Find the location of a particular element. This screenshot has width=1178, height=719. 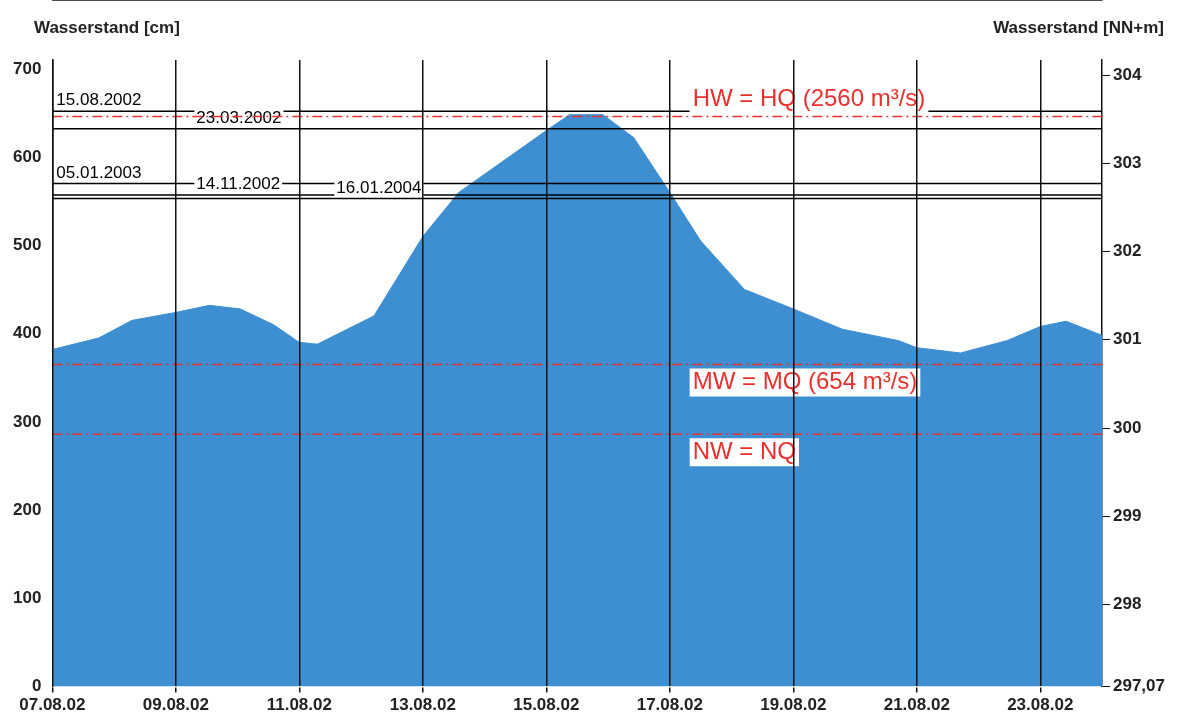

x-tick-label: 15.08.02 is located at coordinates (546, 705).